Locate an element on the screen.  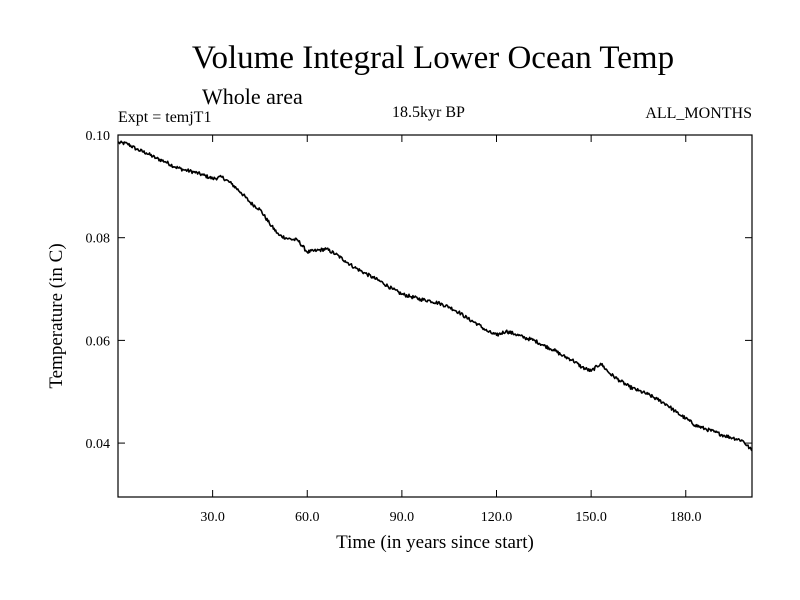
y-tick-label: 0.06 is located at coordinates (98, 341).